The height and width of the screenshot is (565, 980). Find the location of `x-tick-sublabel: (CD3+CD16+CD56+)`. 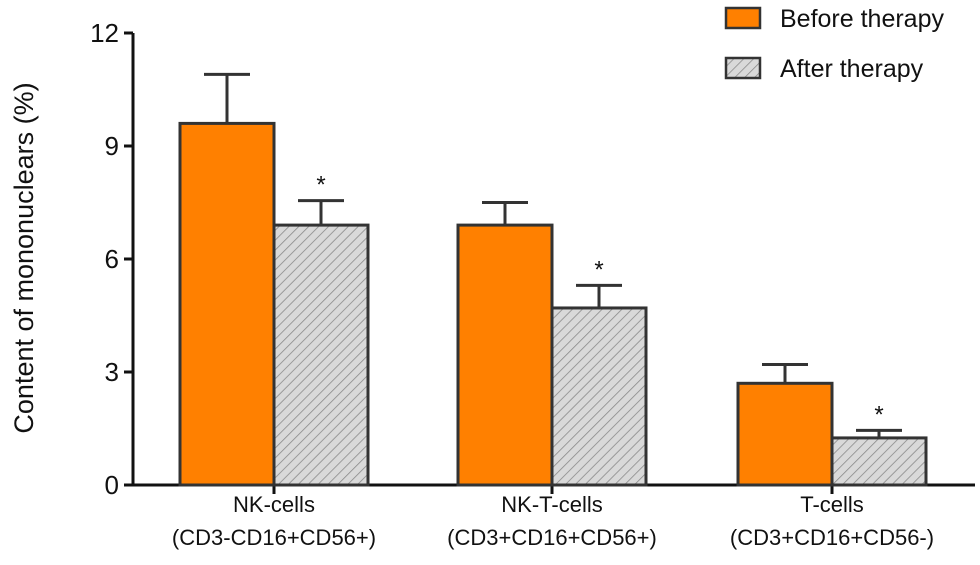

x-tick-sublabel: (CD3+CD16+CD56+) is located at coordinates (552, 537).